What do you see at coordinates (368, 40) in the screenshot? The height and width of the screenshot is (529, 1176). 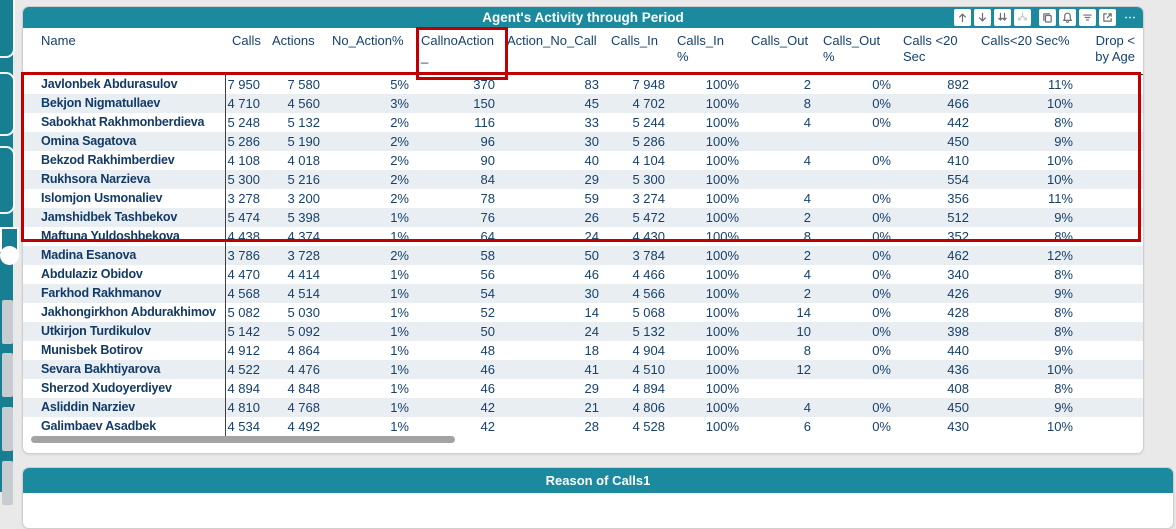 I see `column-header-no-action: No_Action%` at bounding box center [368, 40].